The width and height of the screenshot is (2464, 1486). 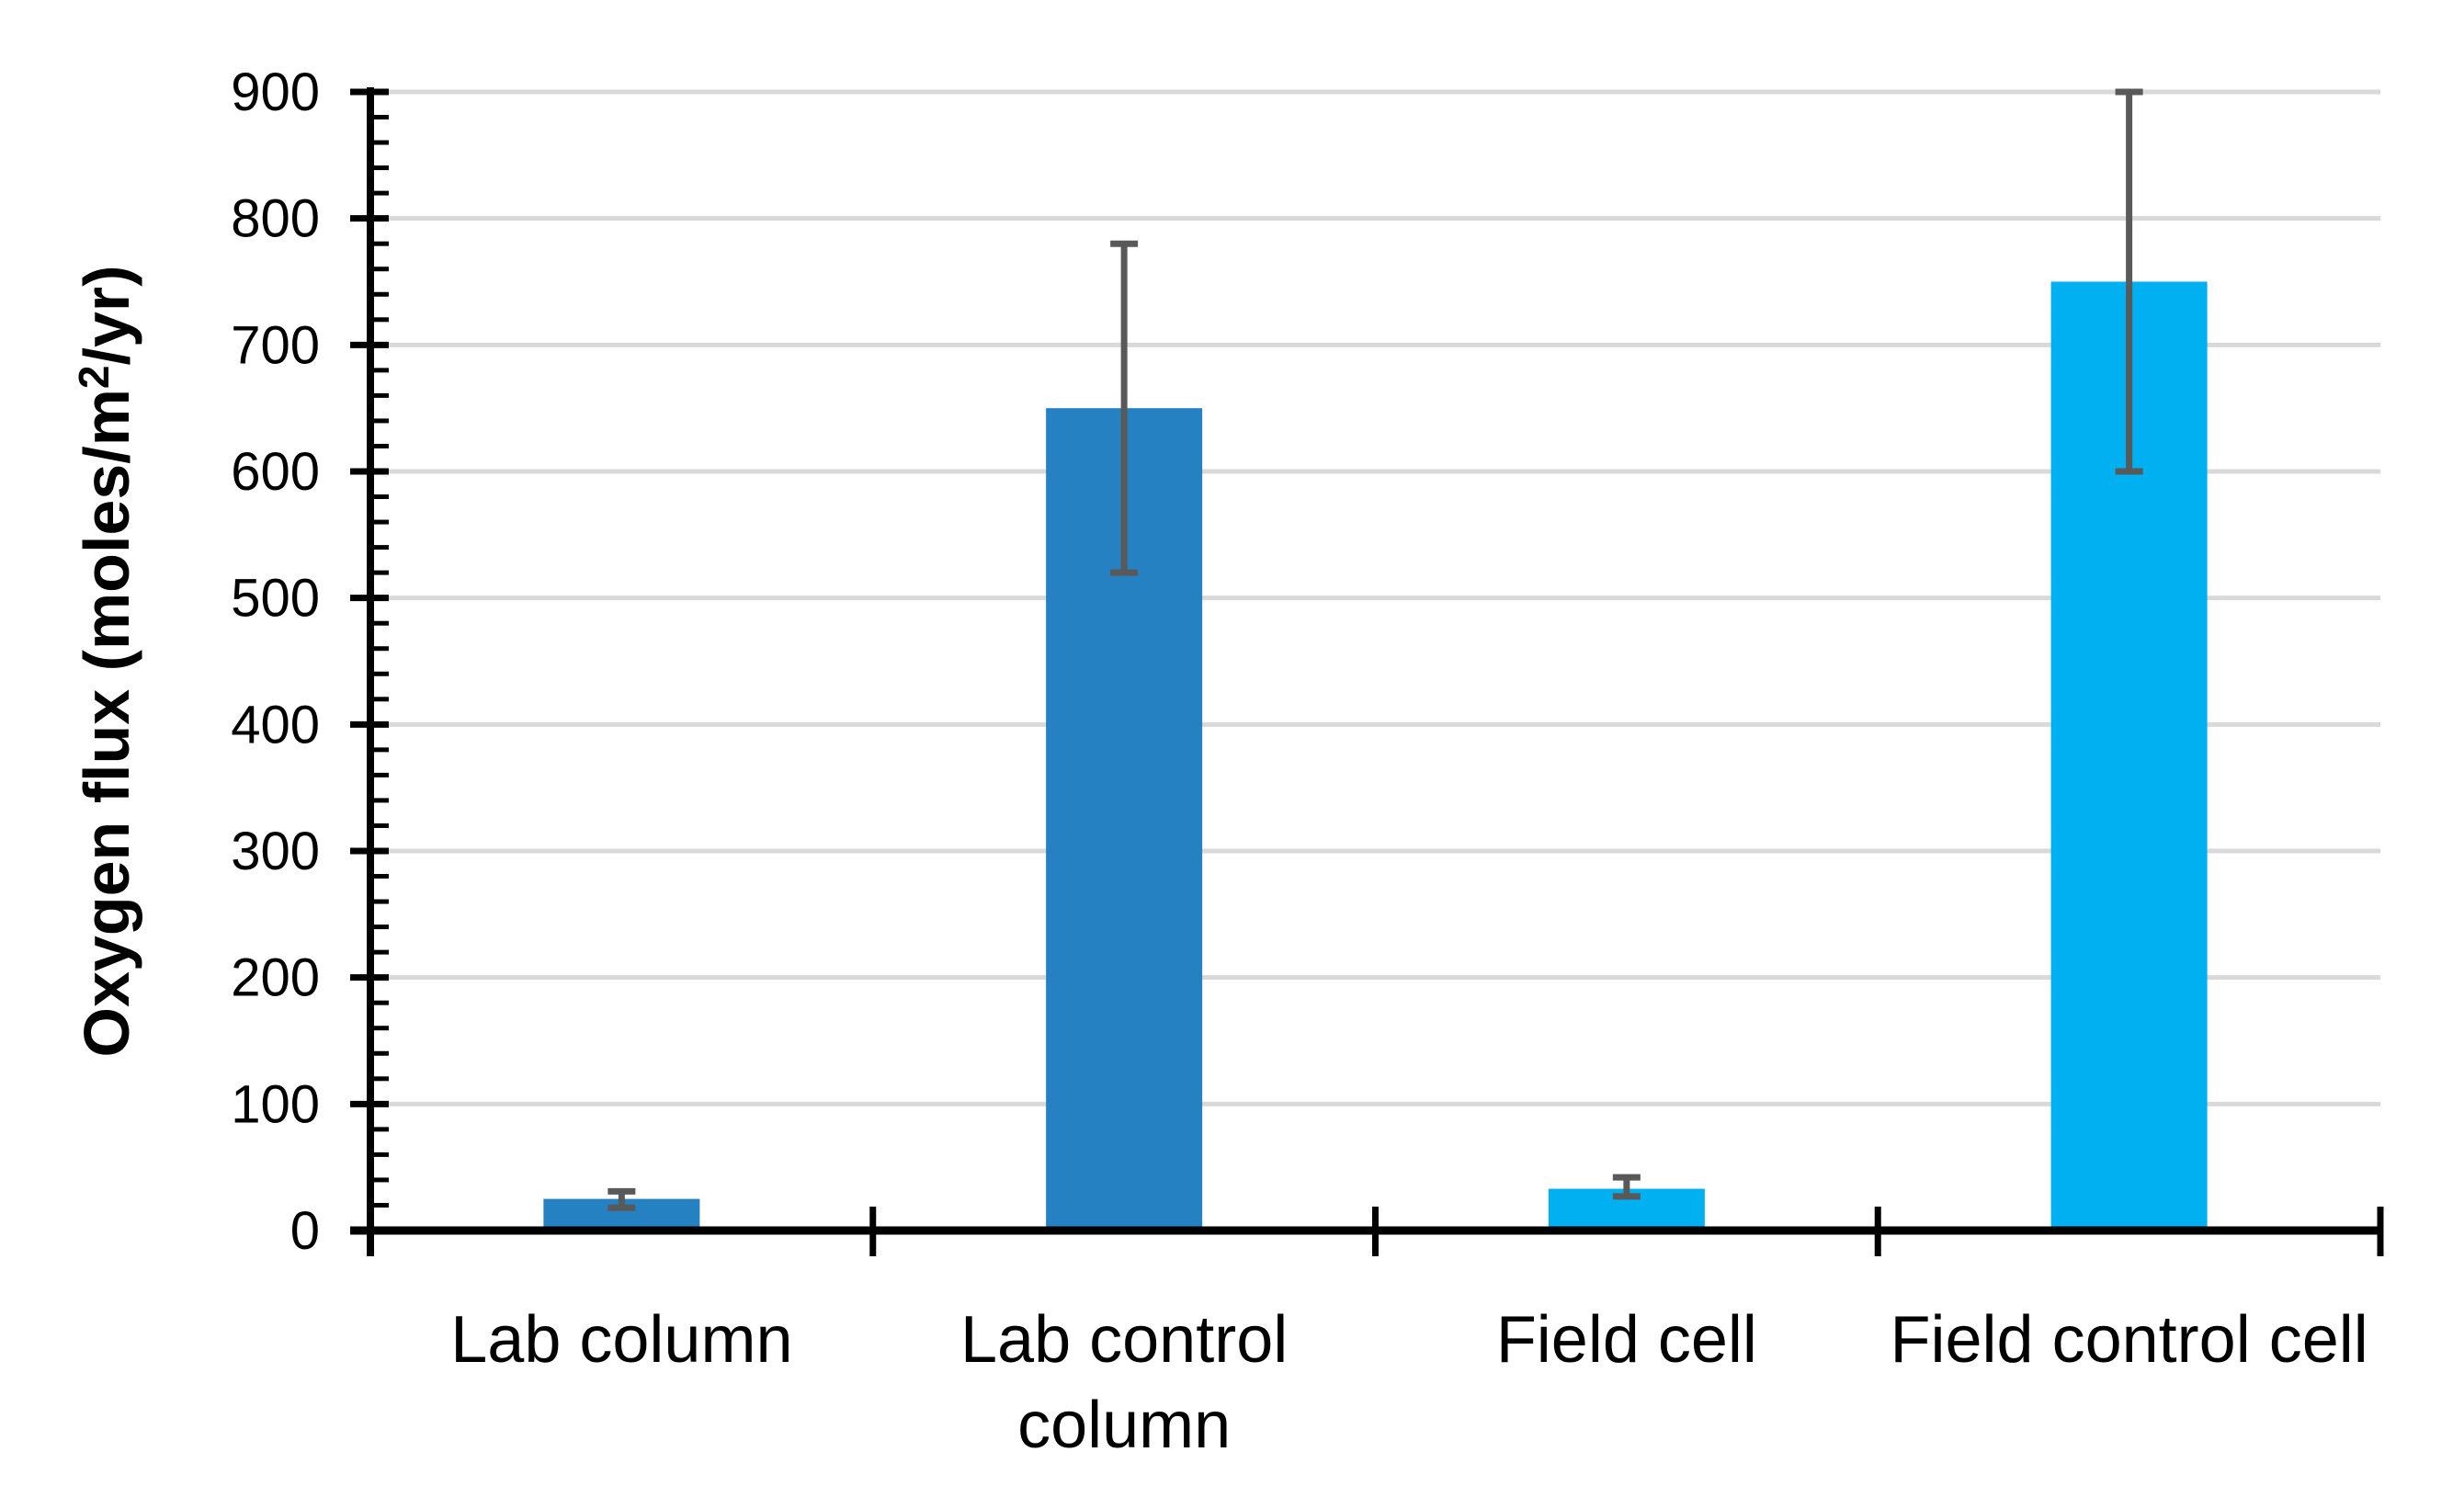 I want to click on x-category-label: Lab control, so click(x=1124, y=1340).